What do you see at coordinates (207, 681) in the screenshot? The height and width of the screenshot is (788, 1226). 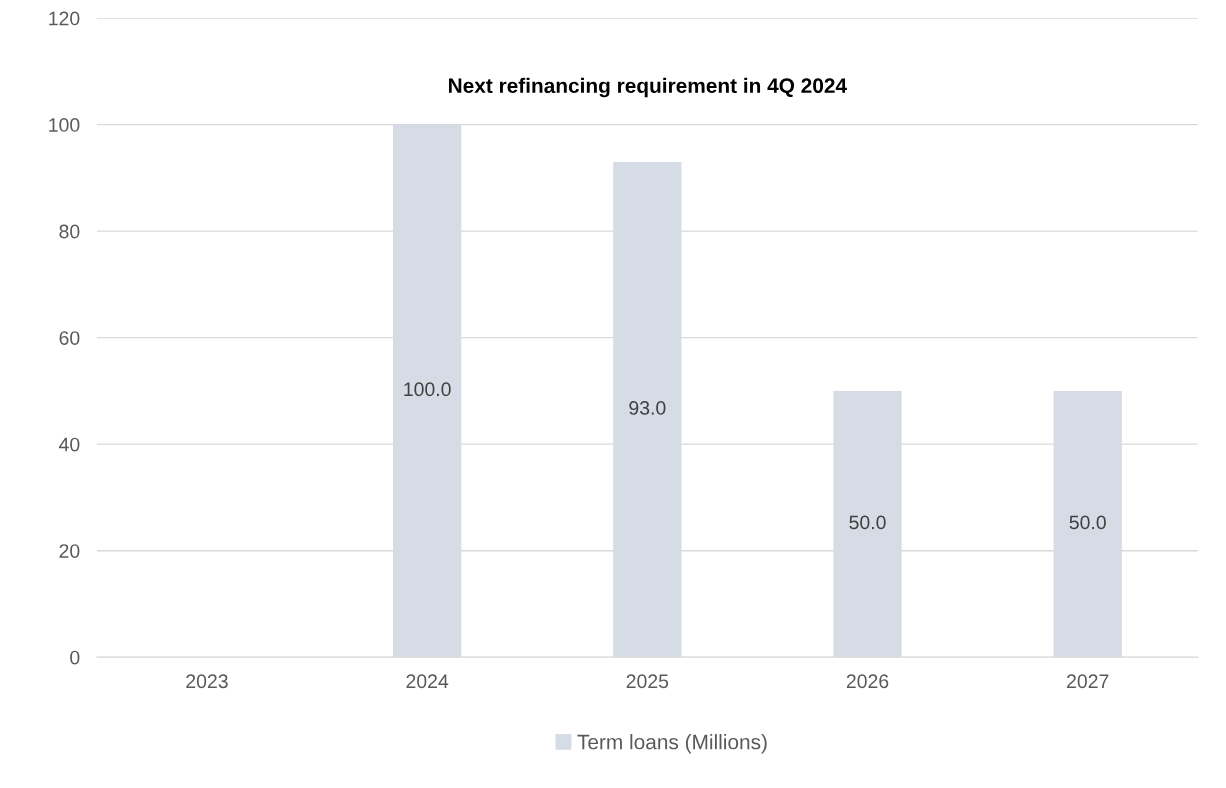 I see `x-tick-label: 2023` at bounding box center [207, 681].